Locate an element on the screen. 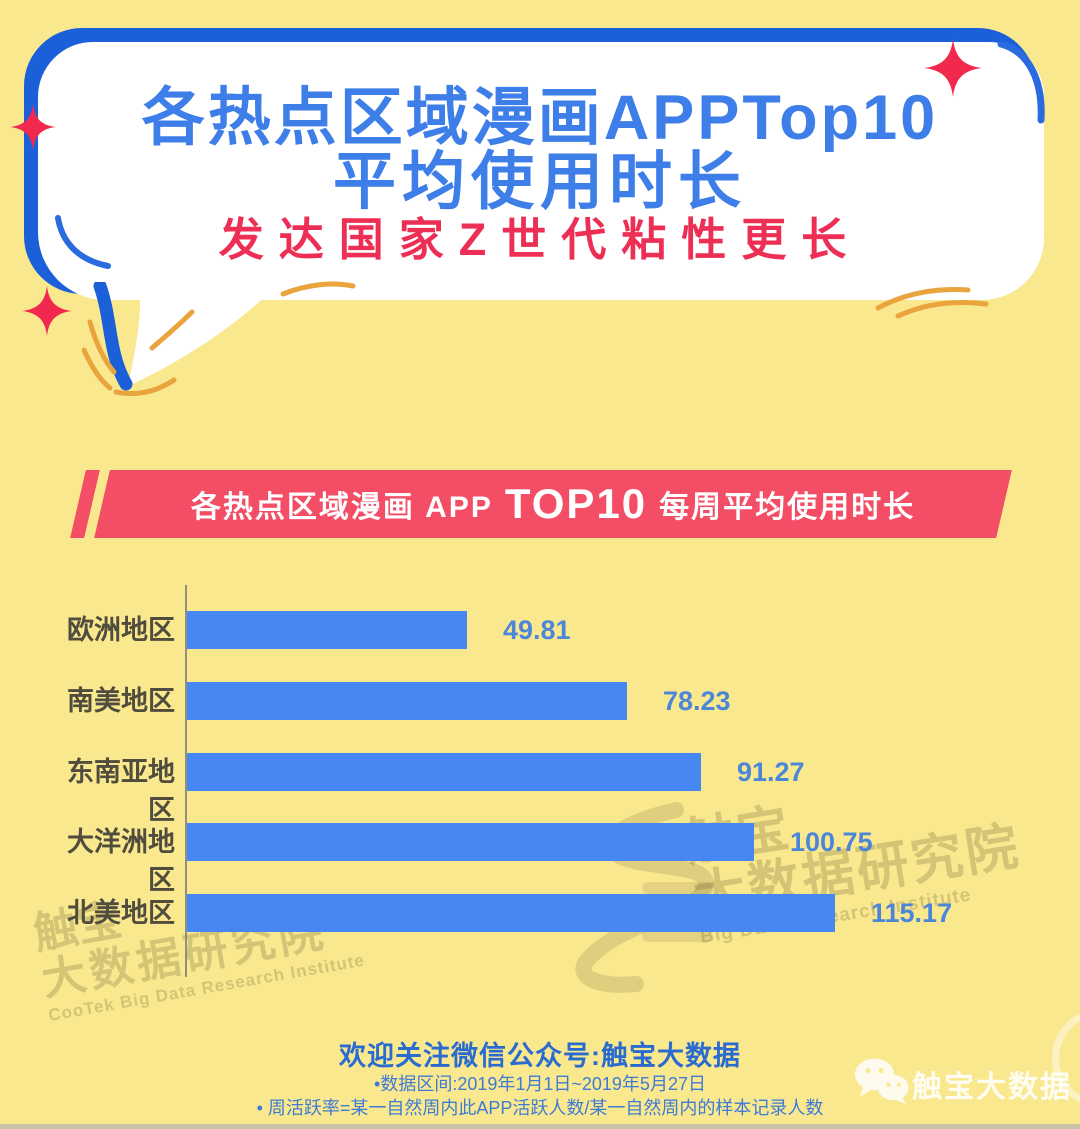 The width and height of the screenshot is (1080, 1129). chart-row: 欧洲地区 49.81 is located at coordinates (550, 630).